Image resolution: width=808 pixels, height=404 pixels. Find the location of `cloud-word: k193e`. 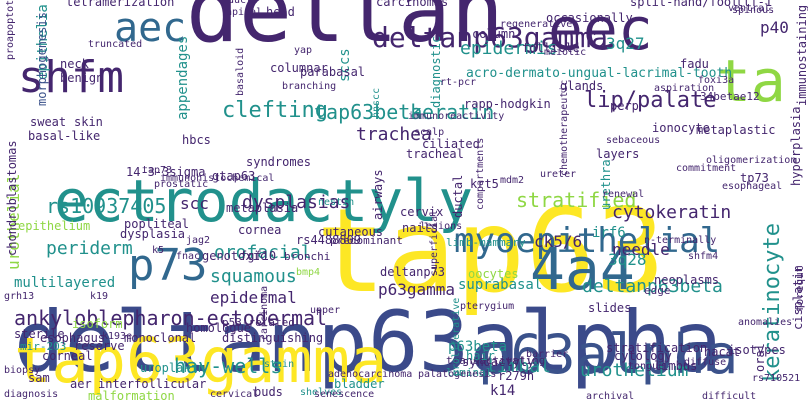

cloud-word: k193e is located at coordinates (117, 336).